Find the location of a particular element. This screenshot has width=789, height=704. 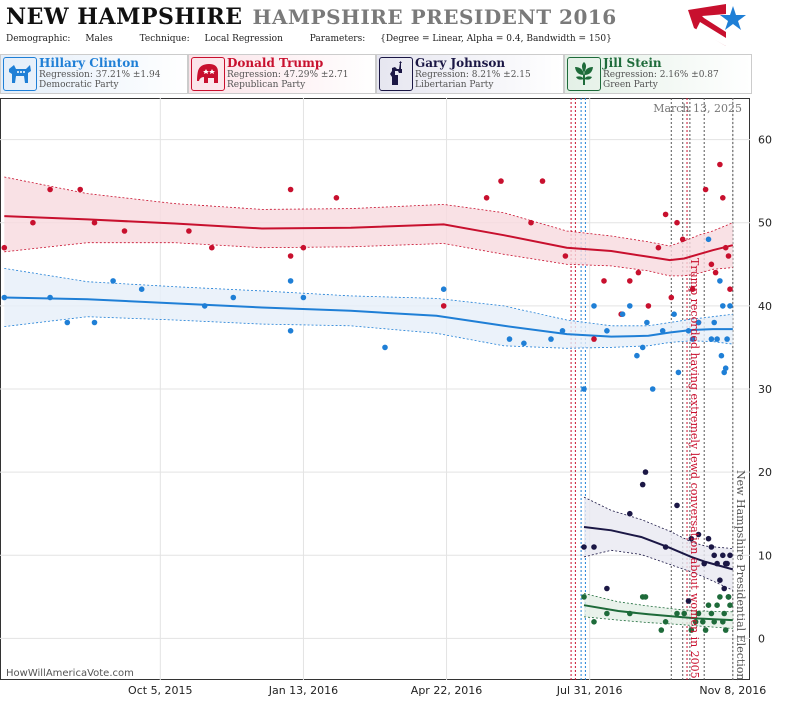

x-tick-label: Jan 13, 2016 is located at coordinates (303, 690).